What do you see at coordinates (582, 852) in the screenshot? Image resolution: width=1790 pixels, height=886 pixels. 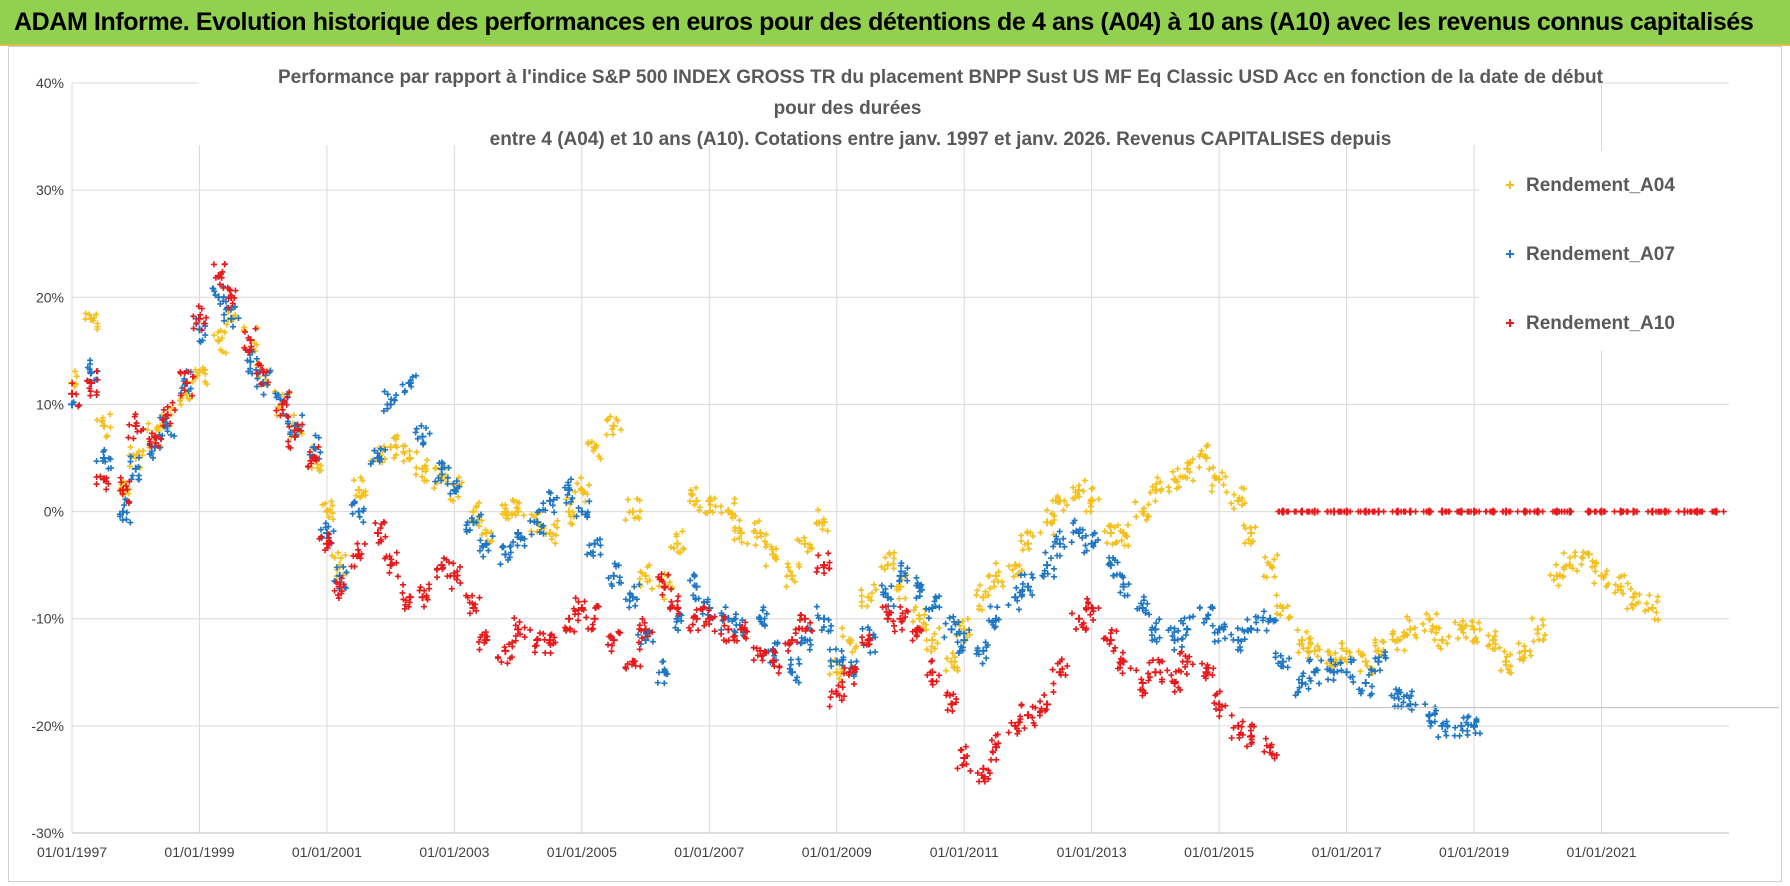 I see `x-tick-label: 01/01/2005` at bounding box center [582, 852].